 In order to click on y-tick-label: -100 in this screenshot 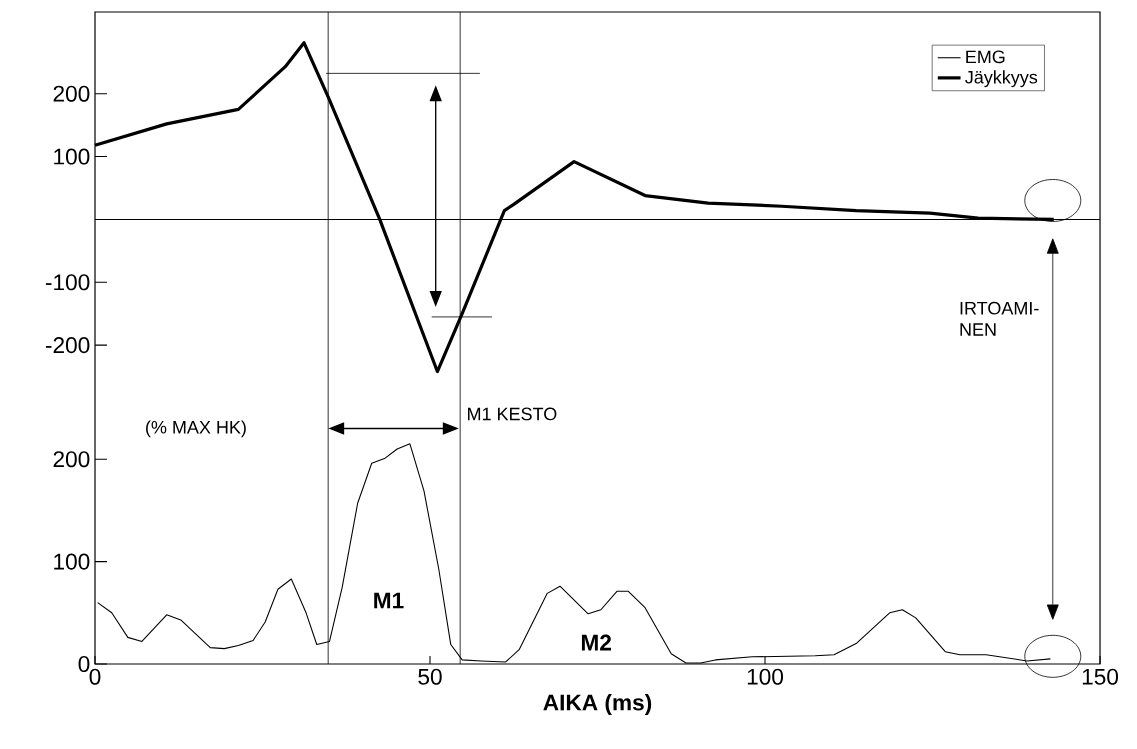, I will do `click(67, 282)`.